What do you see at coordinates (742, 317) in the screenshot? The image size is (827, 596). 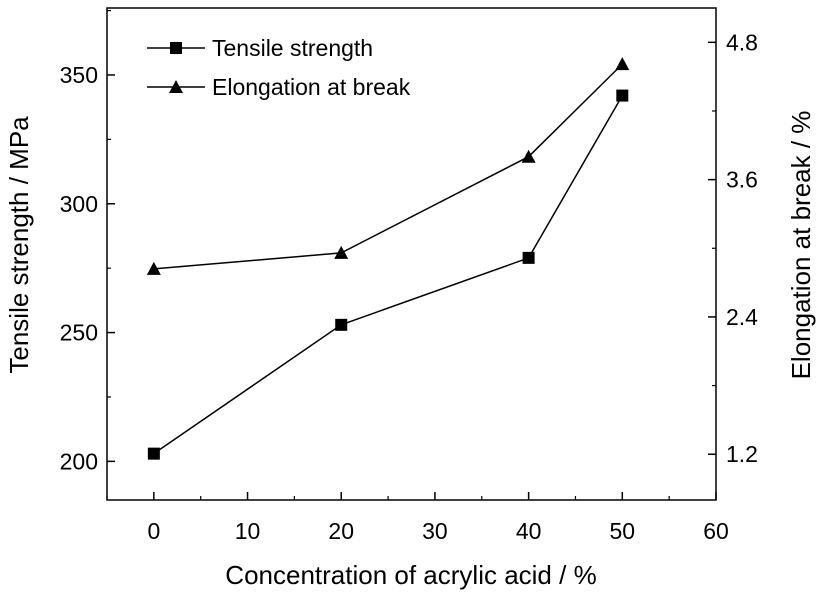 I see `y-right-tick-label: 2.4` at bounding box center [742, 317].